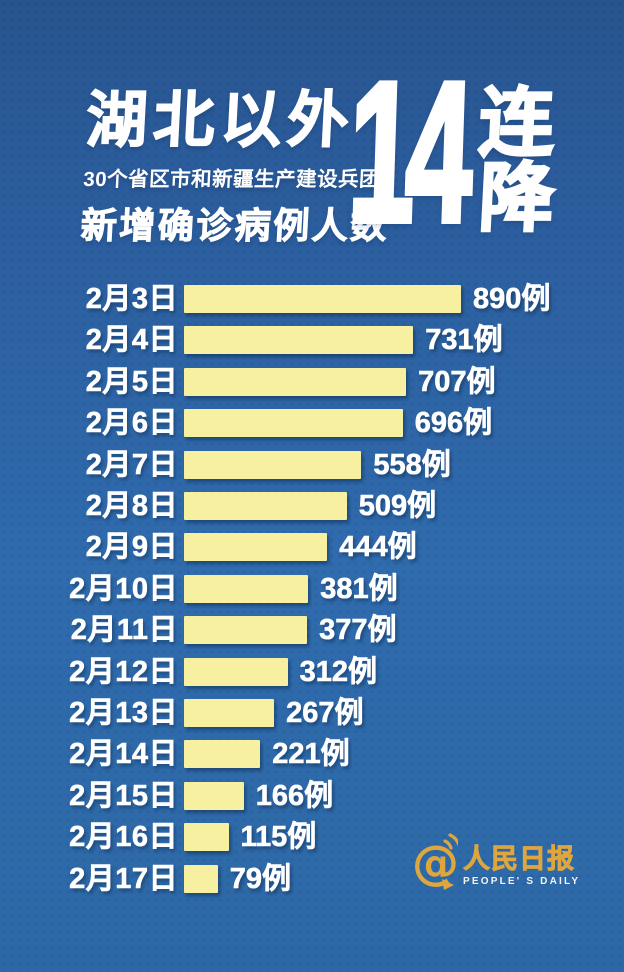 The width and height of the screenshot is (624, 972). I want to click on value-label: 444例, so click(378, 547).